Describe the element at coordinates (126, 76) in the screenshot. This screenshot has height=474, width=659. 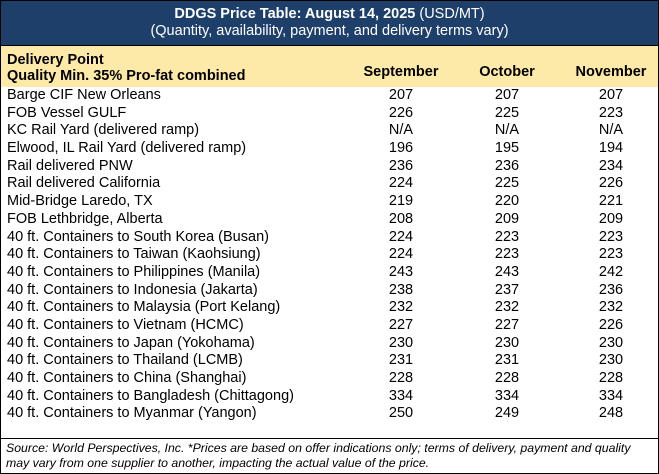
I see `header-line2: Quality Min. 35% Pro-fat combined` at that location.